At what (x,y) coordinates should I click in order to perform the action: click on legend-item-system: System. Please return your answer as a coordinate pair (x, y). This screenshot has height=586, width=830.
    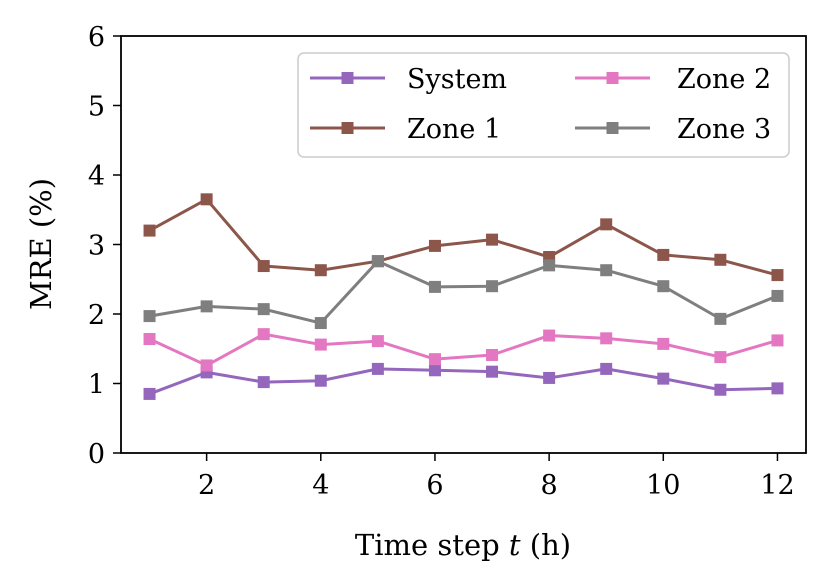
    Looking at the image, I should click on (408, 79).